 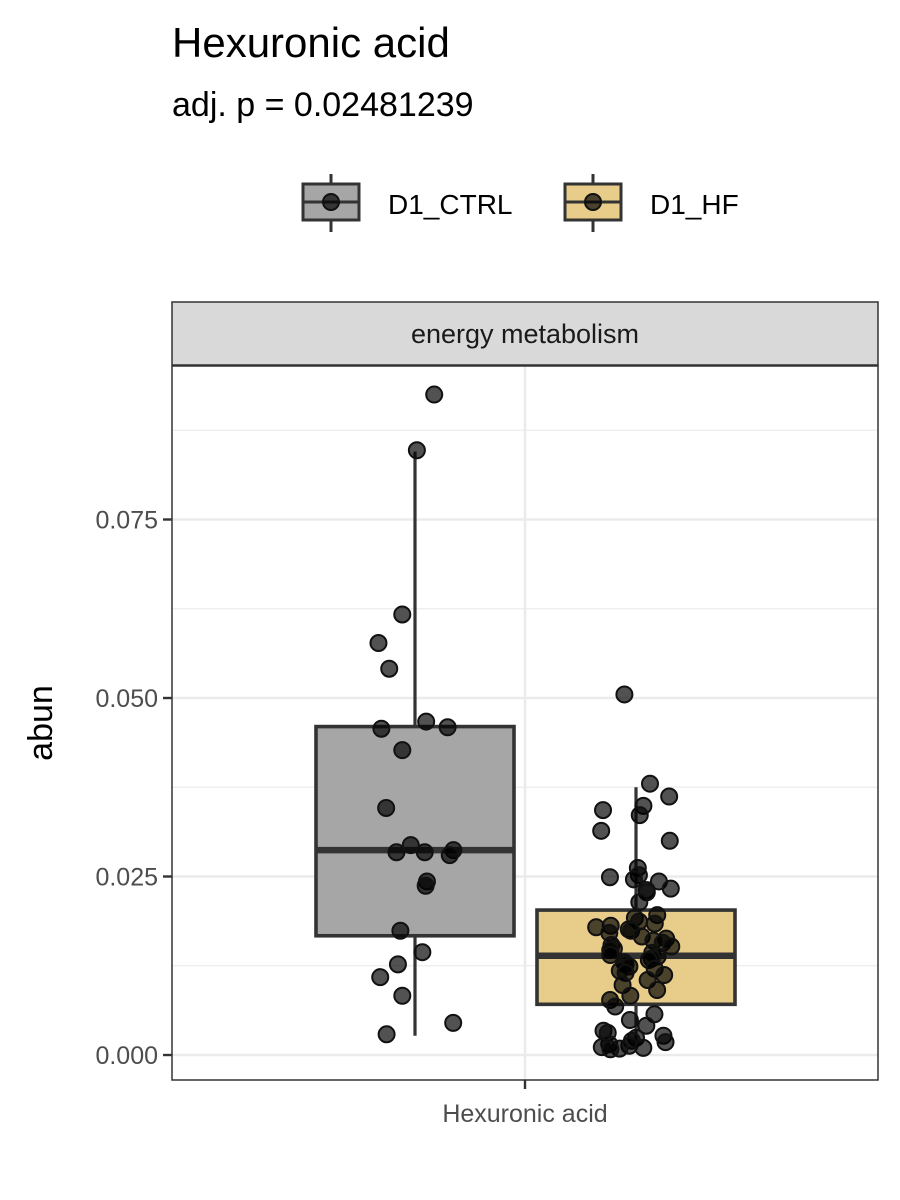 I want to click on chart-title: Hexuronic acid, so click(x=311, y=42).